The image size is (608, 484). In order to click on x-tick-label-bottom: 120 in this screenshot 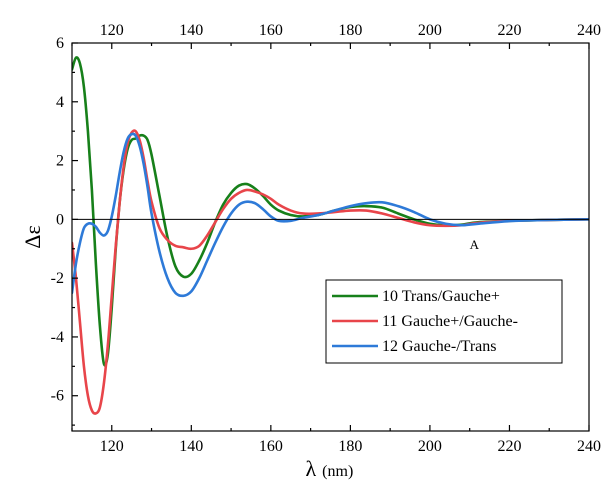, I will do `click(112, 446)`.